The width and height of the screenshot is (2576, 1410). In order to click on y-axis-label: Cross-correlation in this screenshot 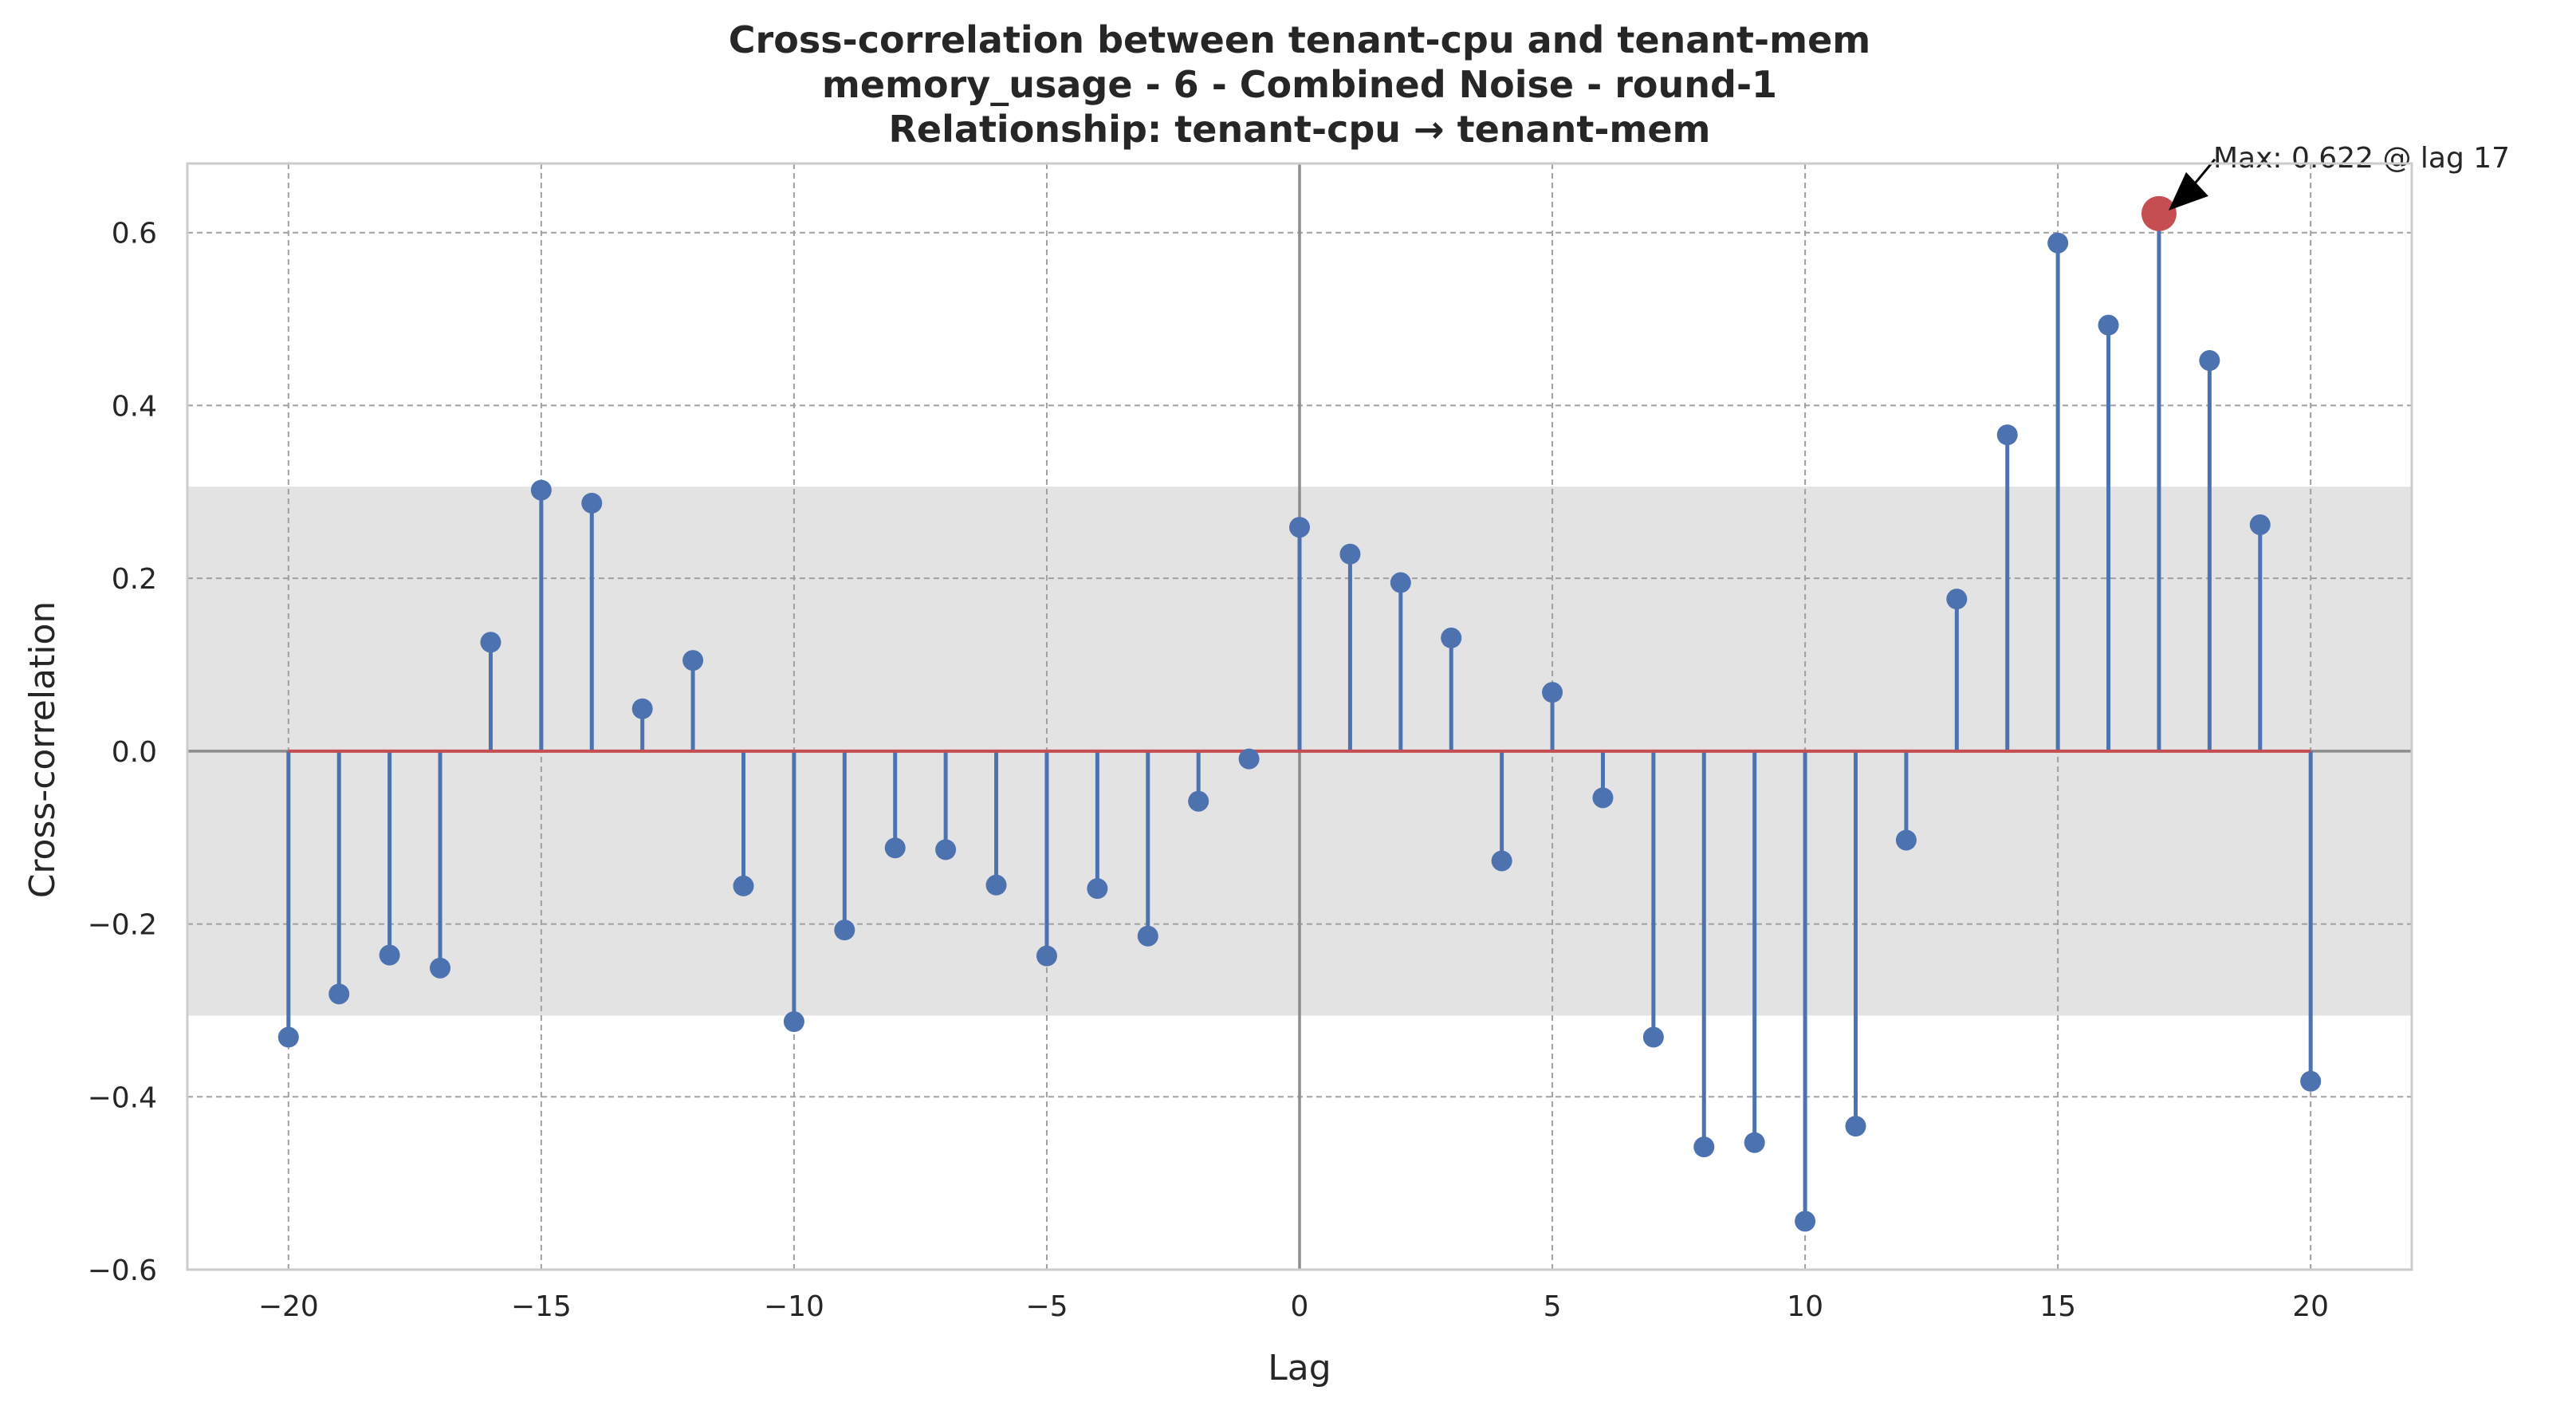, I will do `click(43, 750)`.